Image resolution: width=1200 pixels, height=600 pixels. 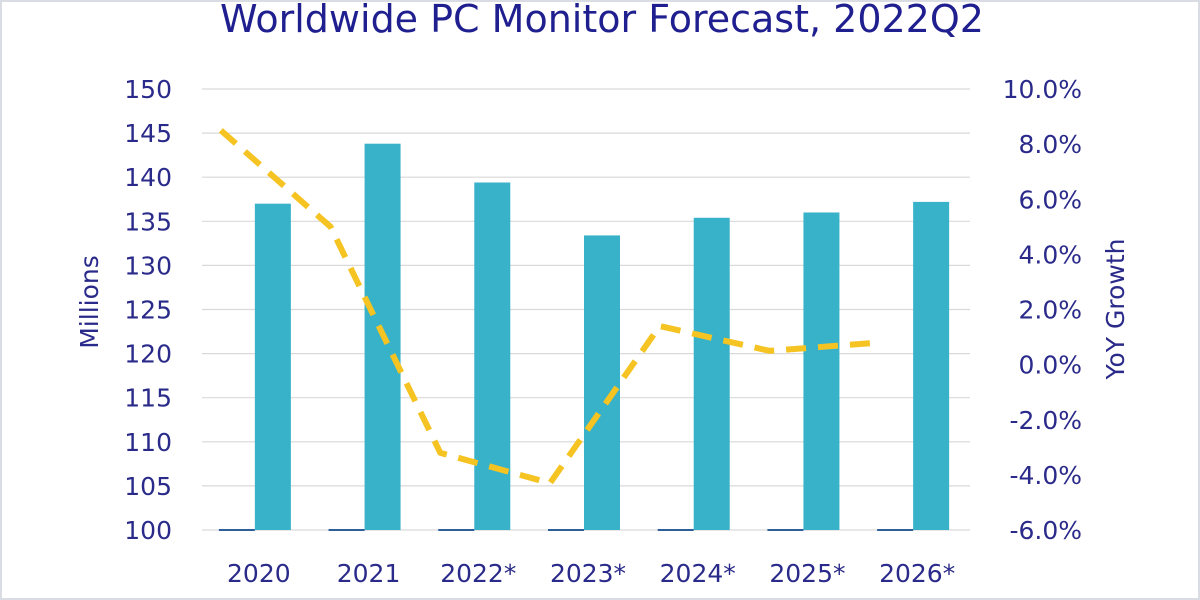 What do you see at coordinates (1050, 254) in the screenshot?
I see `y-tick-right: 4.0%` at bounding box center [1050, 254].